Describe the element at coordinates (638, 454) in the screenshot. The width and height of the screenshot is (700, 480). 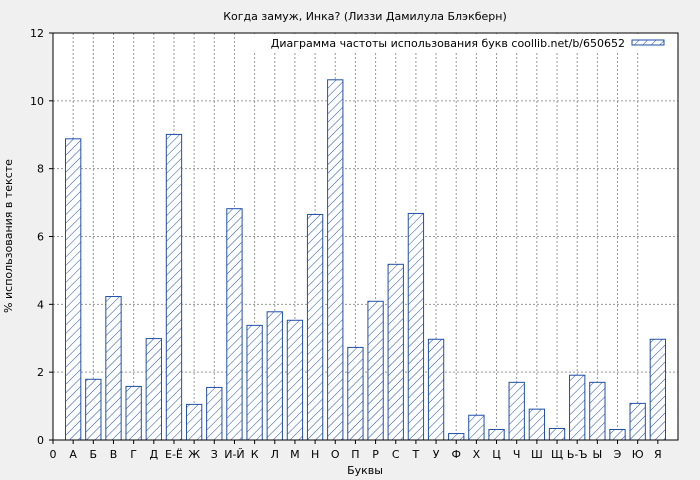
I see `x-tick-label: Ю` at that location.